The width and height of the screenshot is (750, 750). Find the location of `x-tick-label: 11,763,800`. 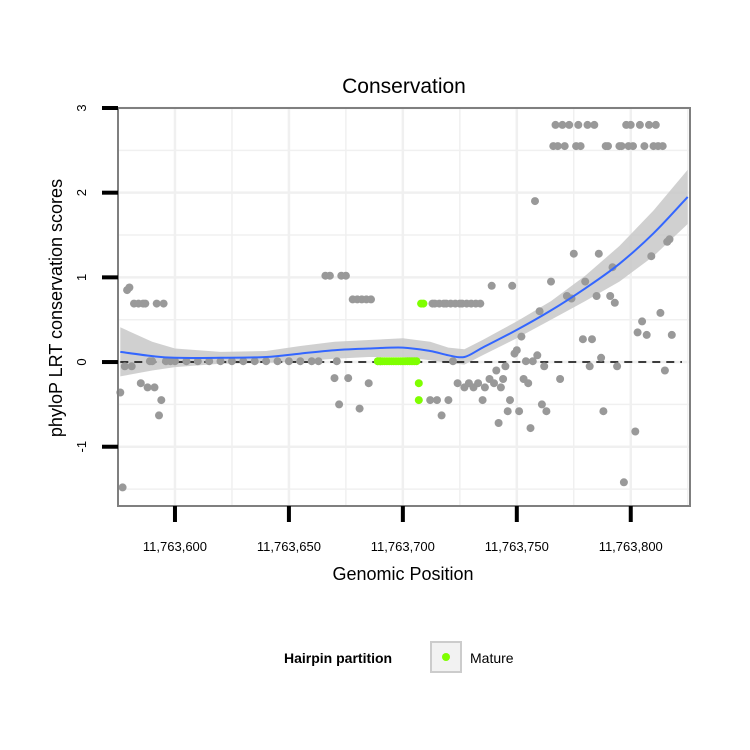

x-tick-label: 11,763,800 is located at coordinates (631, 546).